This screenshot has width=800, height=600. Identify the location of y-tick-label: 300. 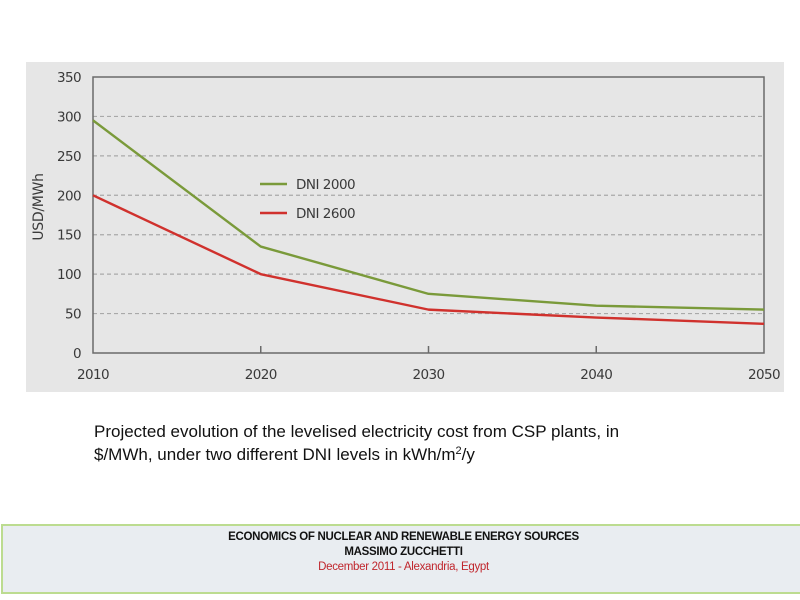
(69, 117).